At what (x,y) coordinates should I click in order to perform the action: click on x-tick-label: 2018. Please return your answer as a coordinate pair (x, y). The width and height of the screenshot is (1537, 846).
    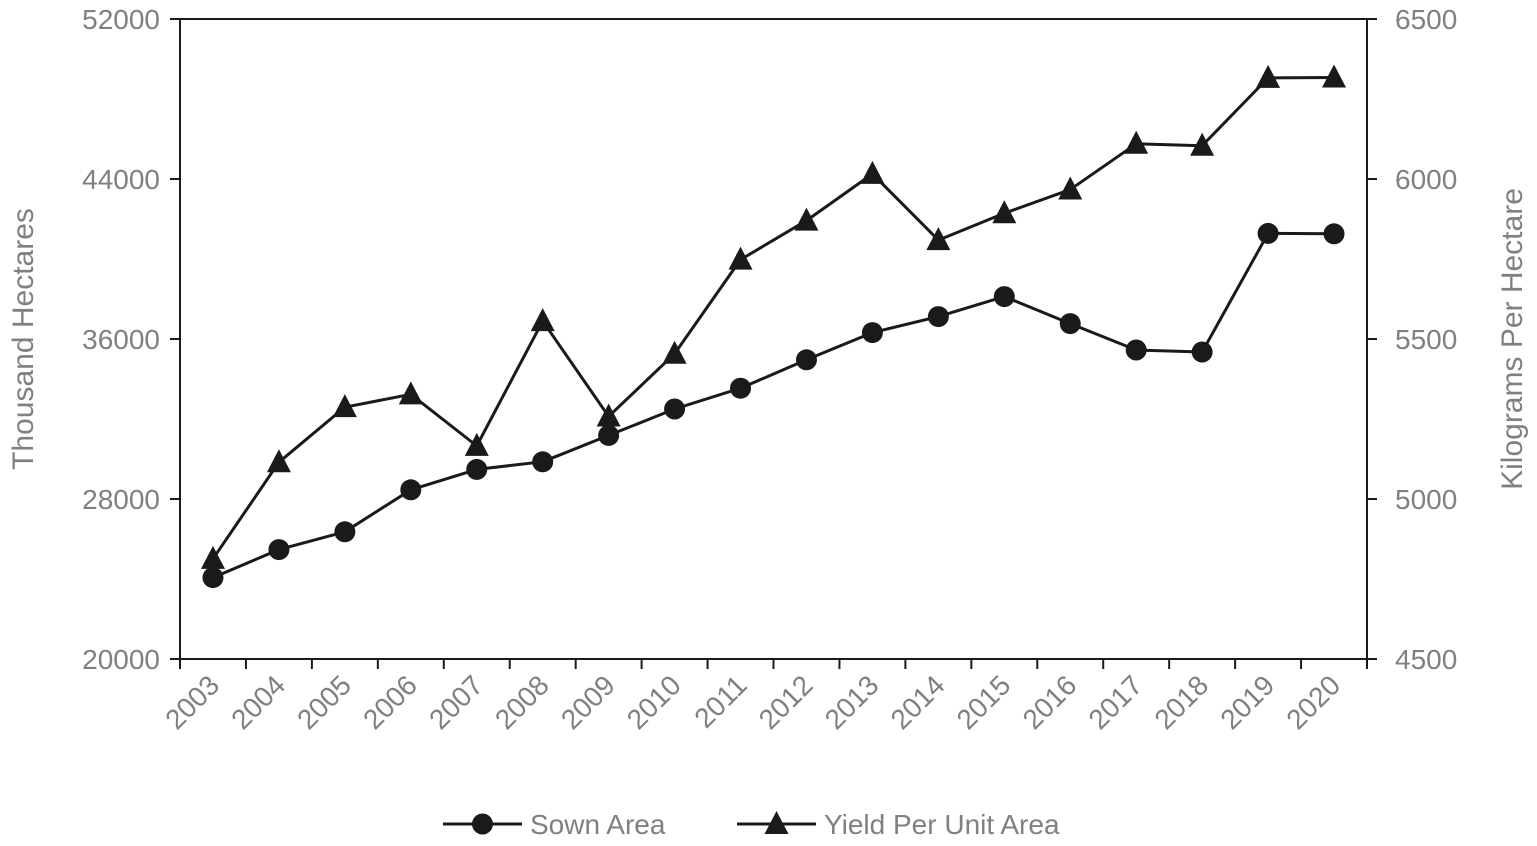
    Looking at the image, I should click on (1181, 702).